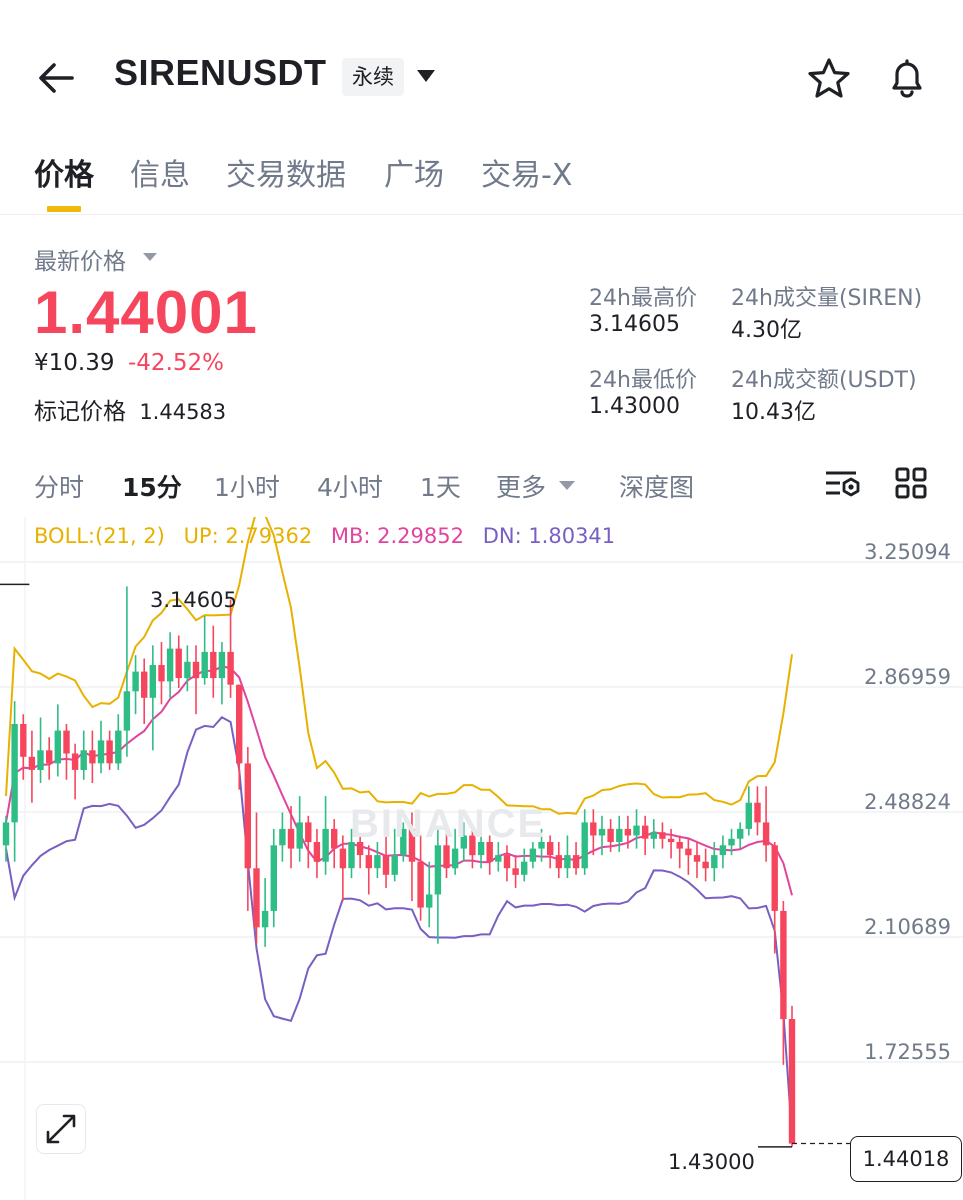 The image size is (963, 1200). I want to click on high-24h-value: 3.14605, so click(634, 324).